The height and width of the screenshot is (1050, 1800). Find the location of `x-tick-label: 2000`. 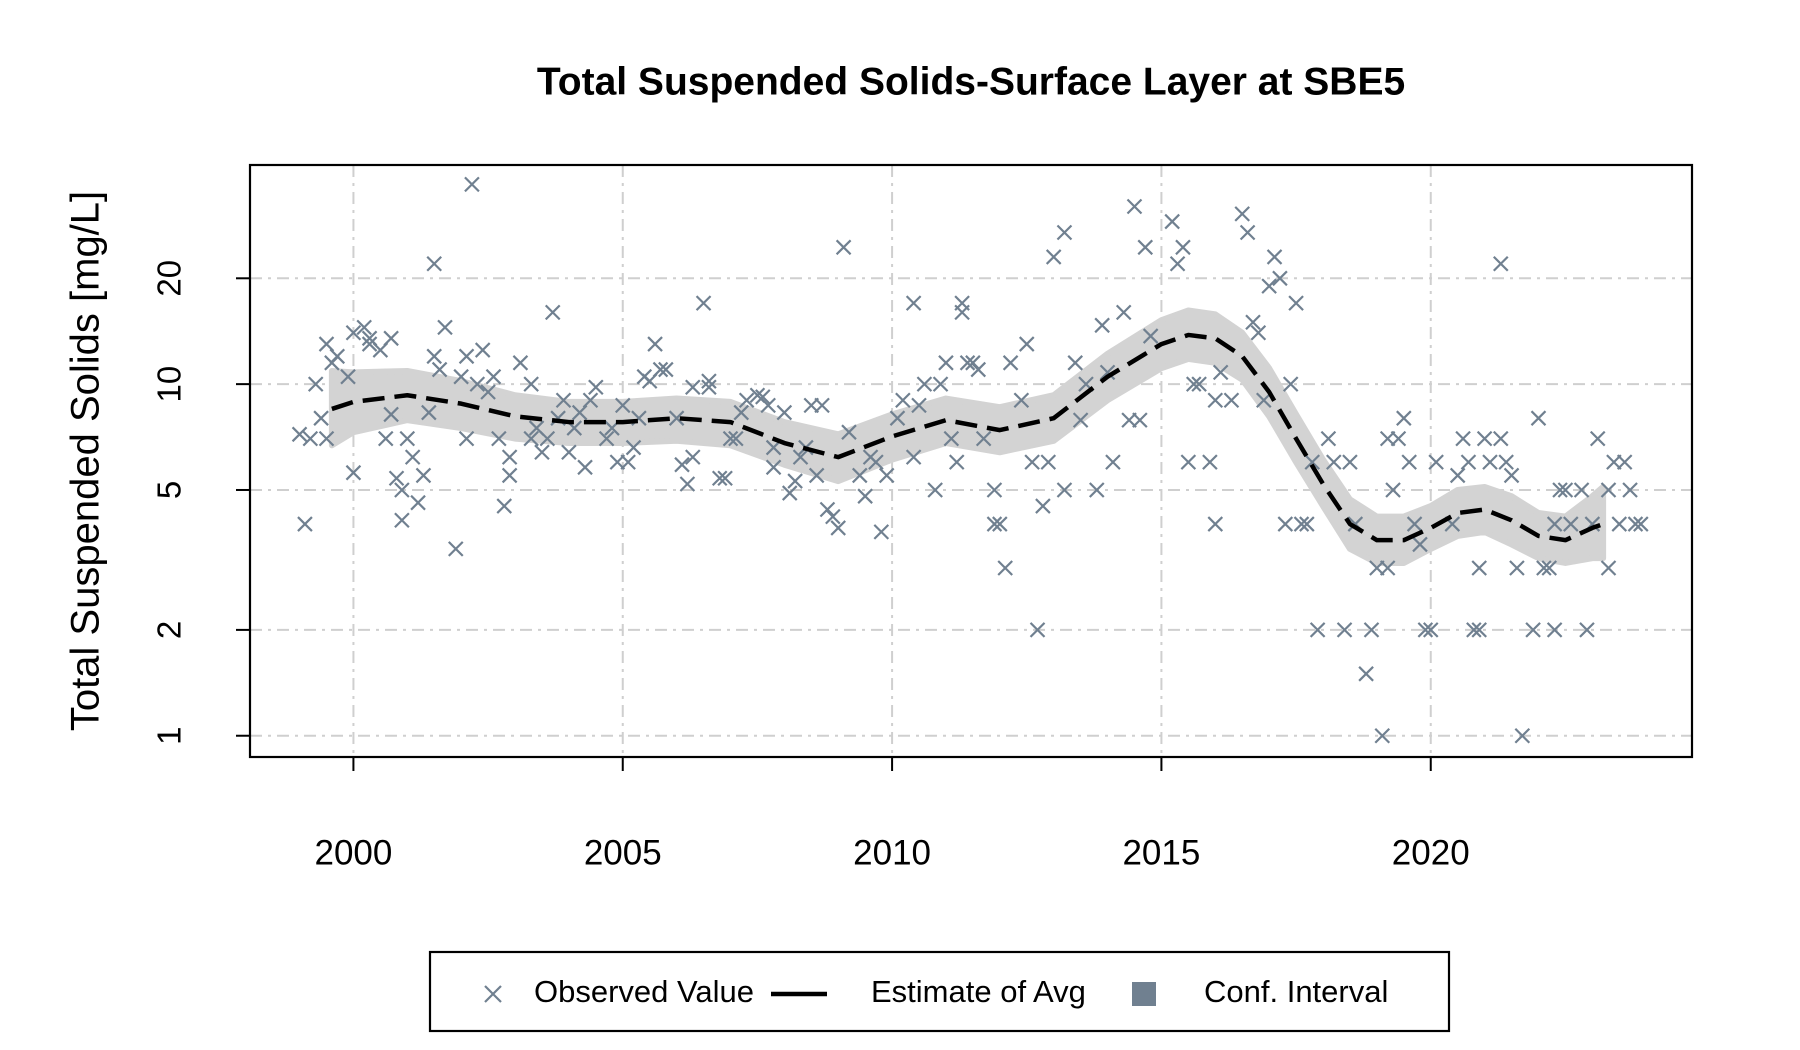

x-tick-label: 2000 is located at coordinates (353, 852).